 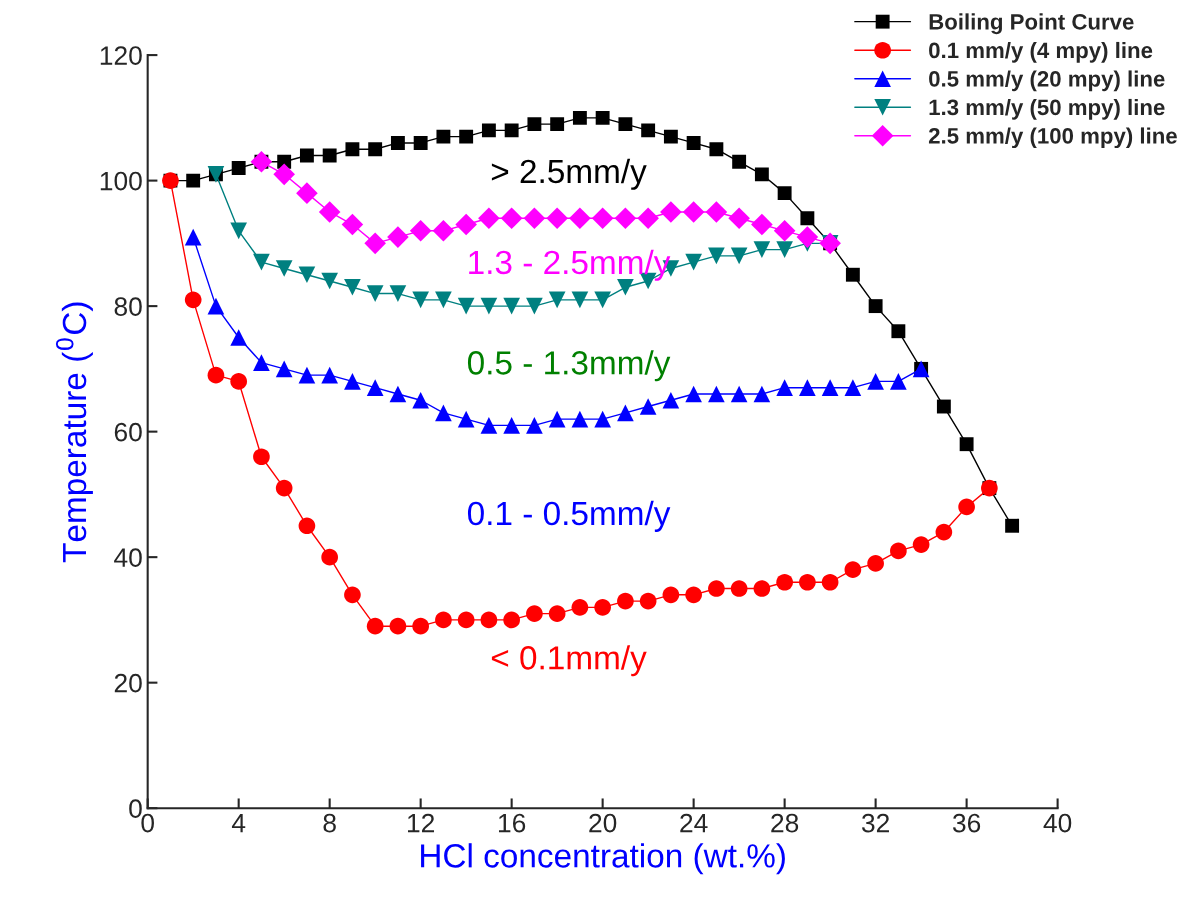 I want to click on x-tick-label: 36, so click(x=966, y=823).